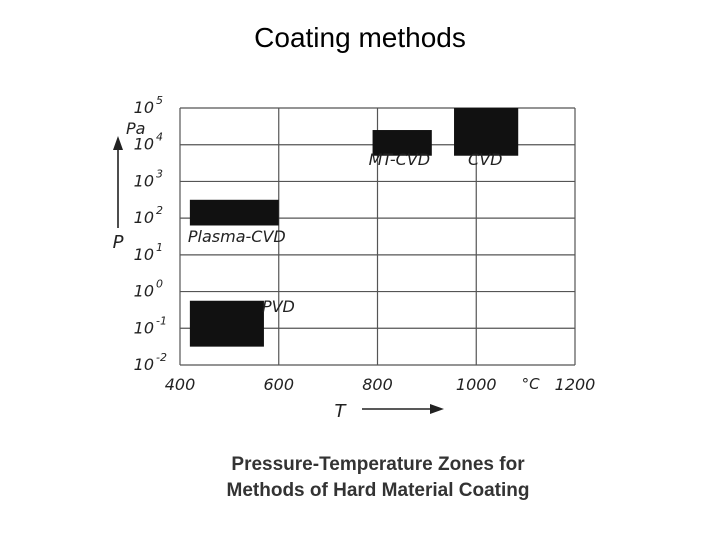 Image resolution: width=720 pixels, height=540 pixels. Describe the element at coordinates (402, 143) in the screenshot. I see `zone-mt-cvd` at that location.